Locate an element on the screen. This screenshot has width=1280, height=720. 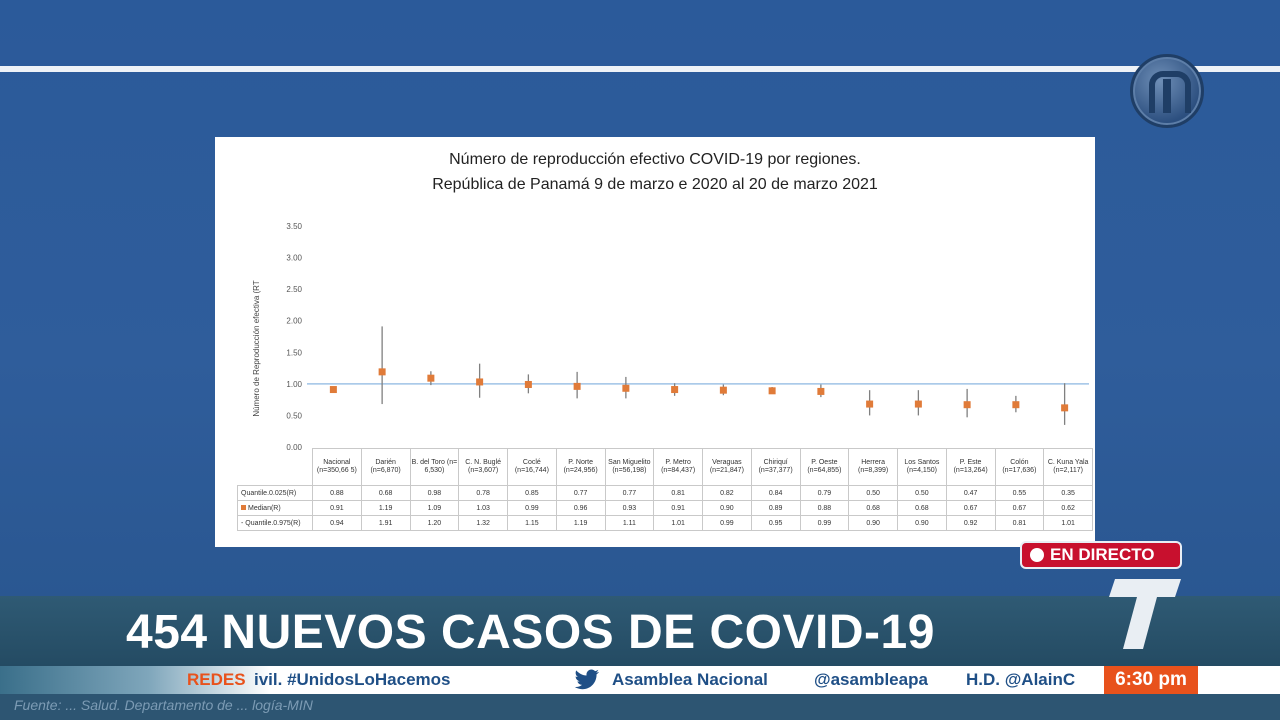
table-cell: 0.96 is located at coordinates (580, 508).